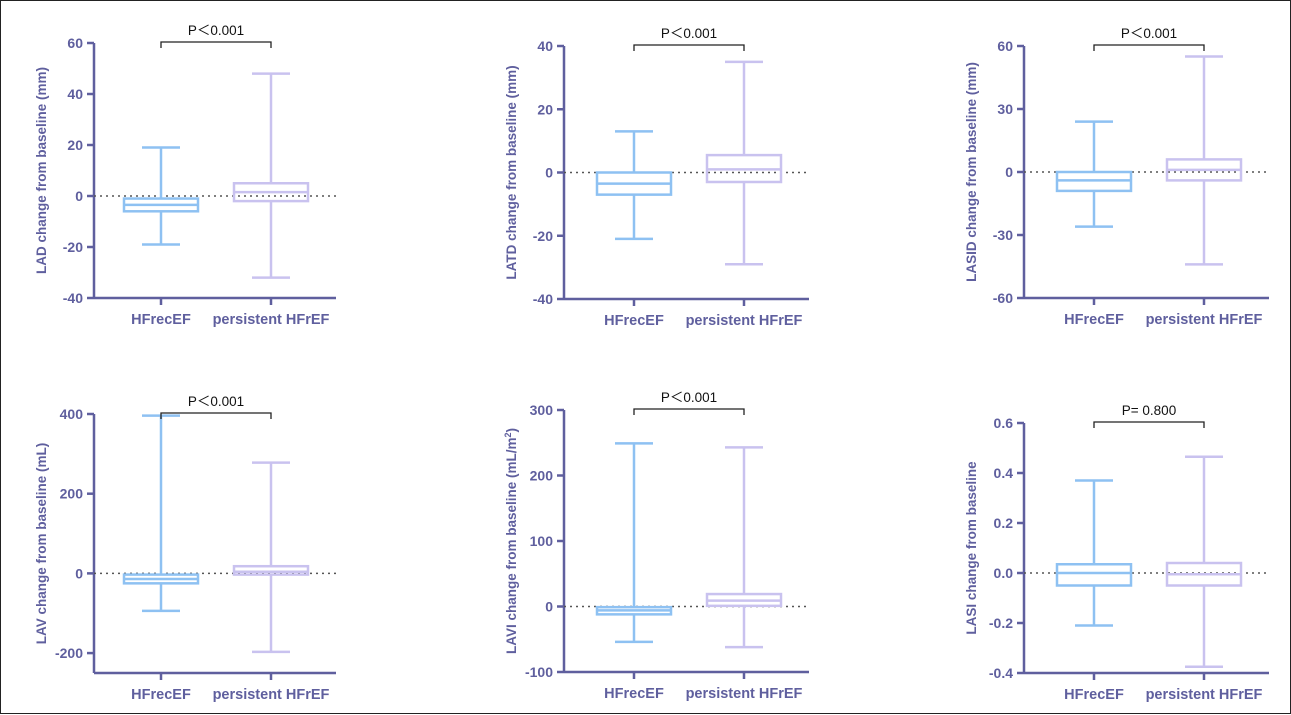 The width and height of the screenshot is (1291, 715). I want to click on y-axis-label: LASI change from baseline, so click(971, 548).